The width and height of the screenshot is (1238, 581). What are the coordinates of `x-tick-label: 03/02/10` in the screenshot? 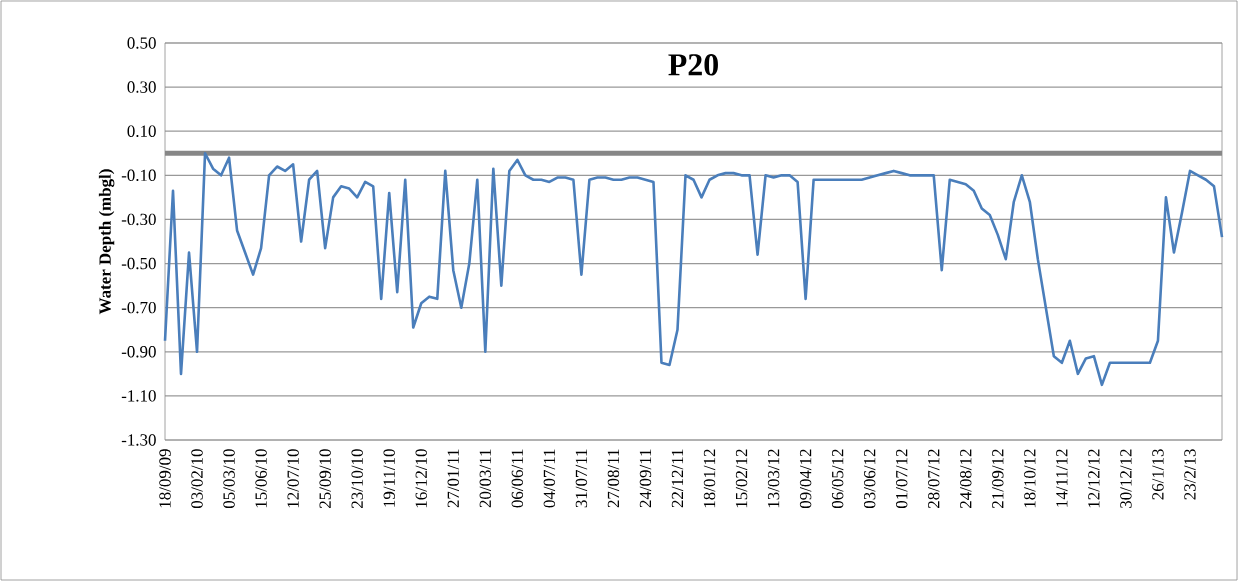 It's located at (197, 479).